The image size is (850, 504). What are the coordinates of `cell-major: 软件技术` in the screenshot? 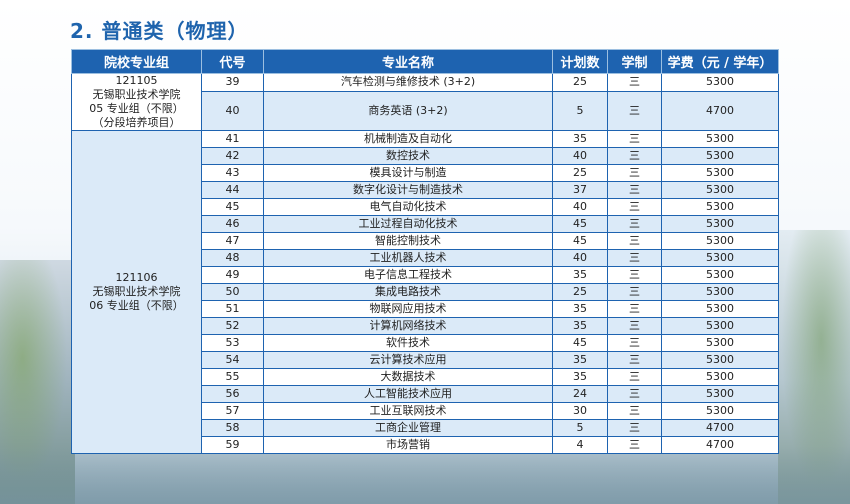 It's located at (408, 343).